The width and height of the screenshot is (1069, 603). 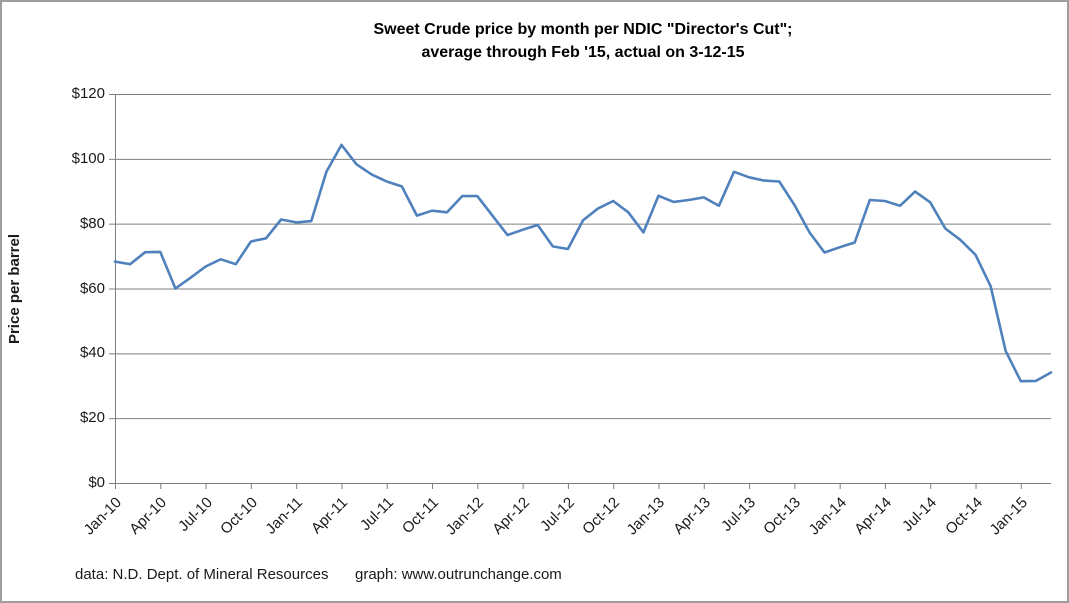 What do you see at coordinates (92, 223) in the screenshot?
I see `y-axis-label: $80` at bounding box center [92, 223].